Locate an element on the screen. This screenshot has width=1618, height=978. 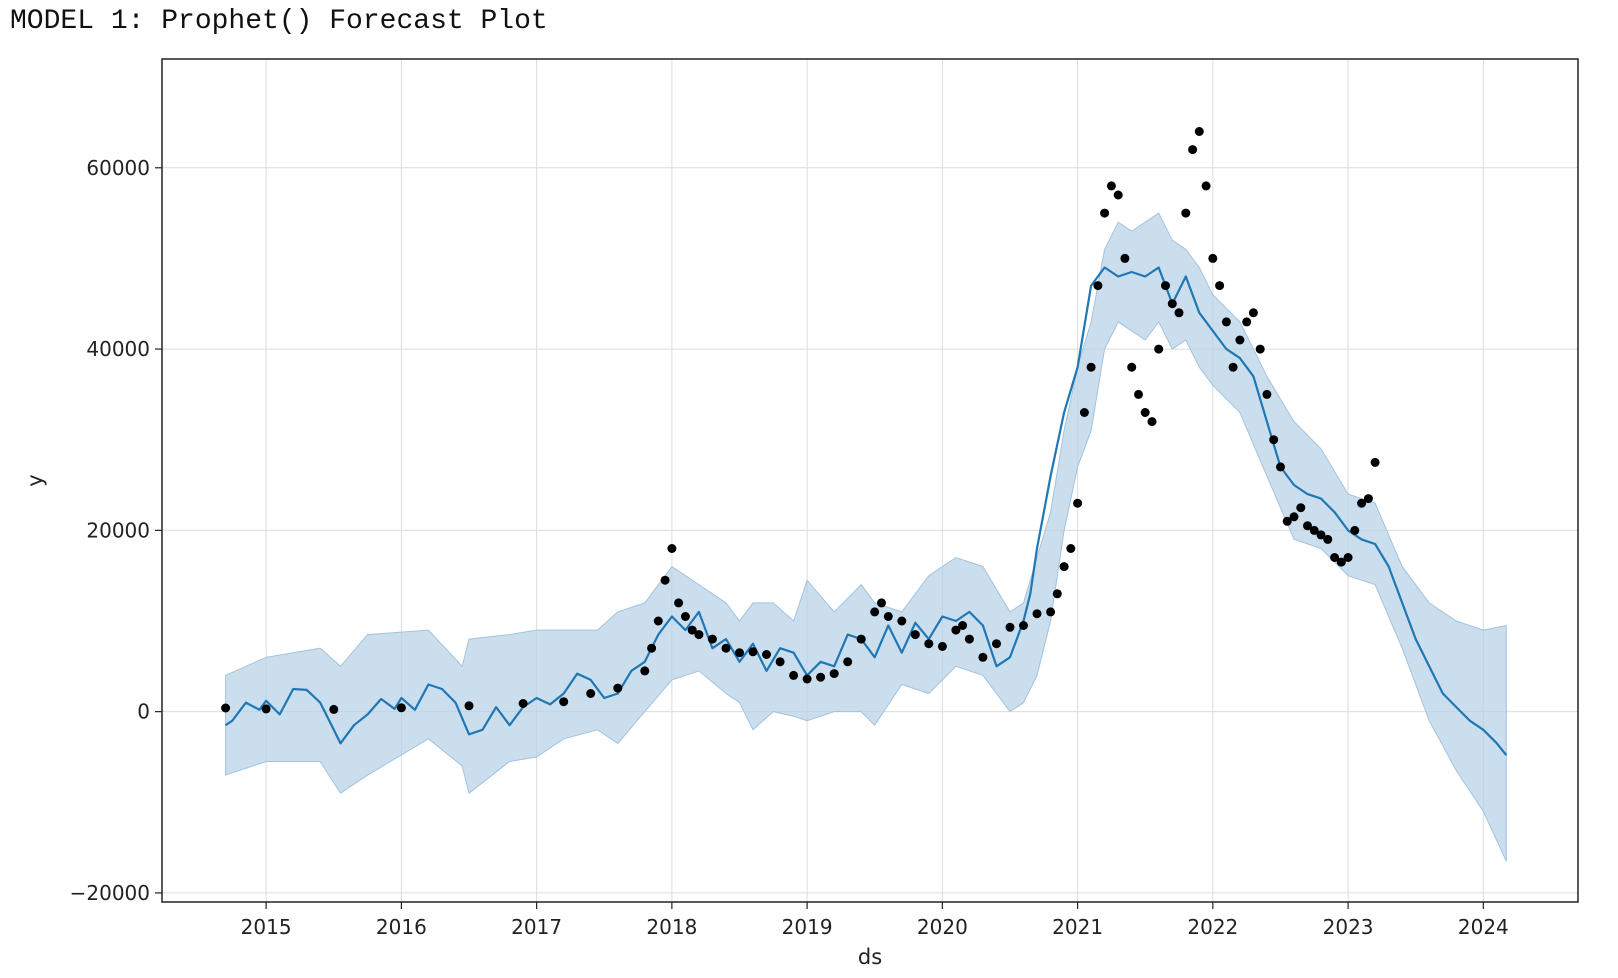
x-axis-ticks: 2015 2016 2017 2018 2019 2020 2021 2022 2023 2024 is located at coordinates (875, 920).